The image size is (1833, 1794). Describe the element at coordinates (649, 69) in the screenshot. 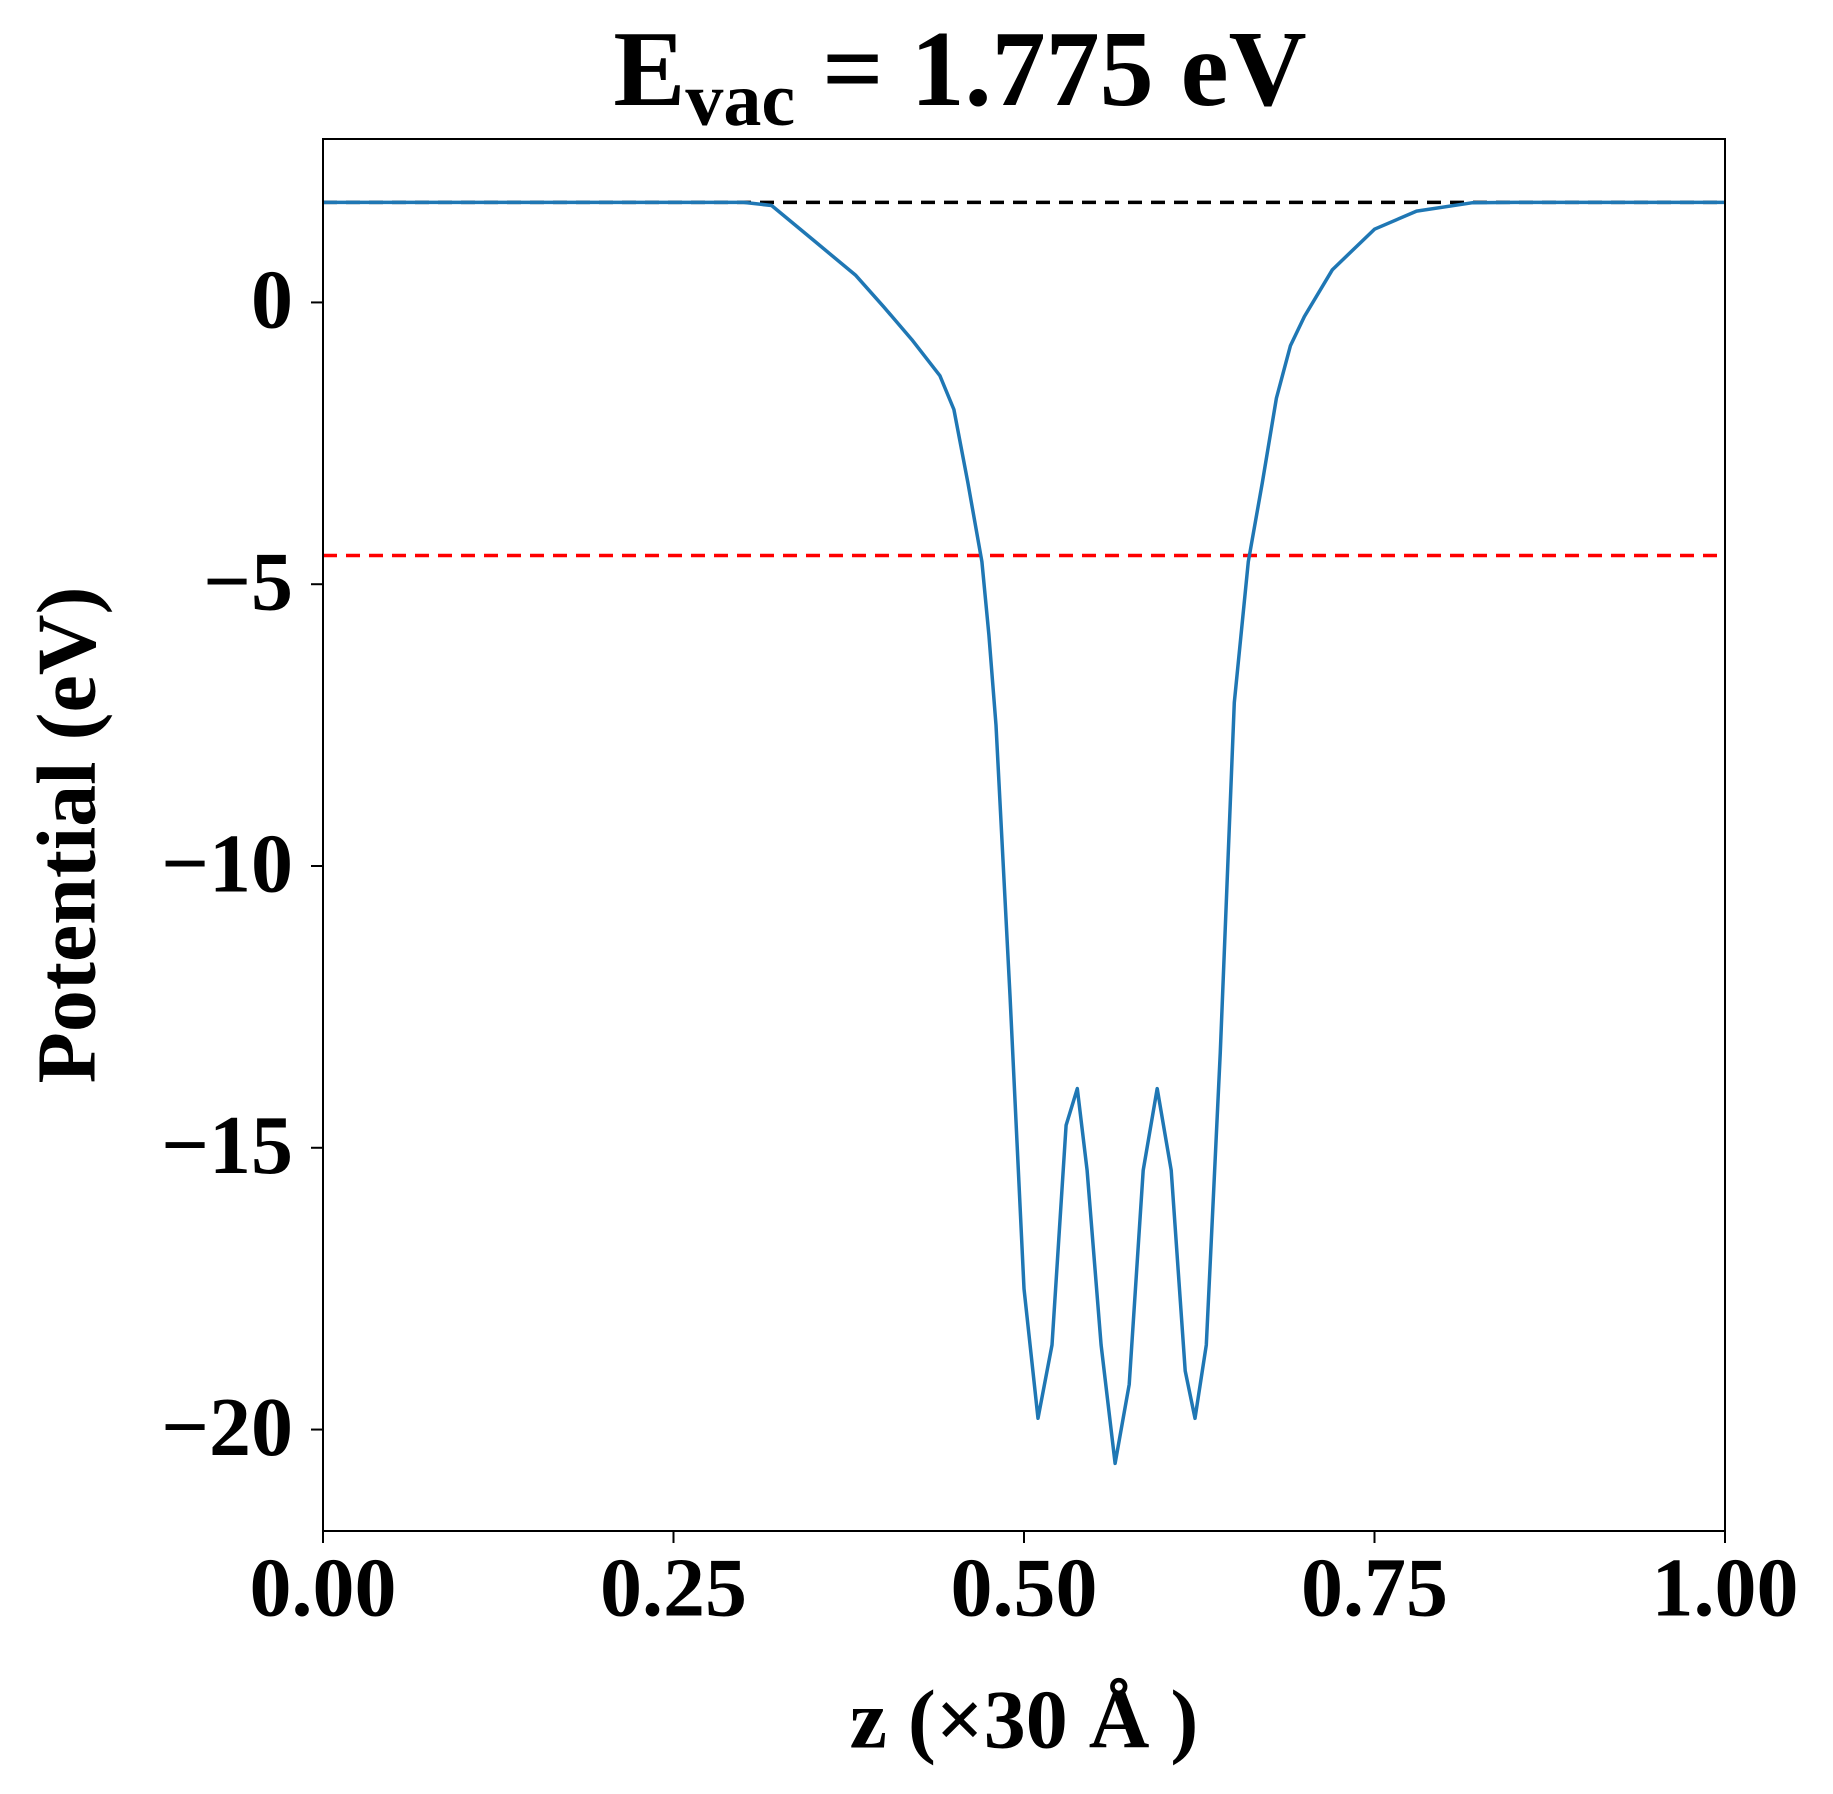

I see `title-main: E` at that location.